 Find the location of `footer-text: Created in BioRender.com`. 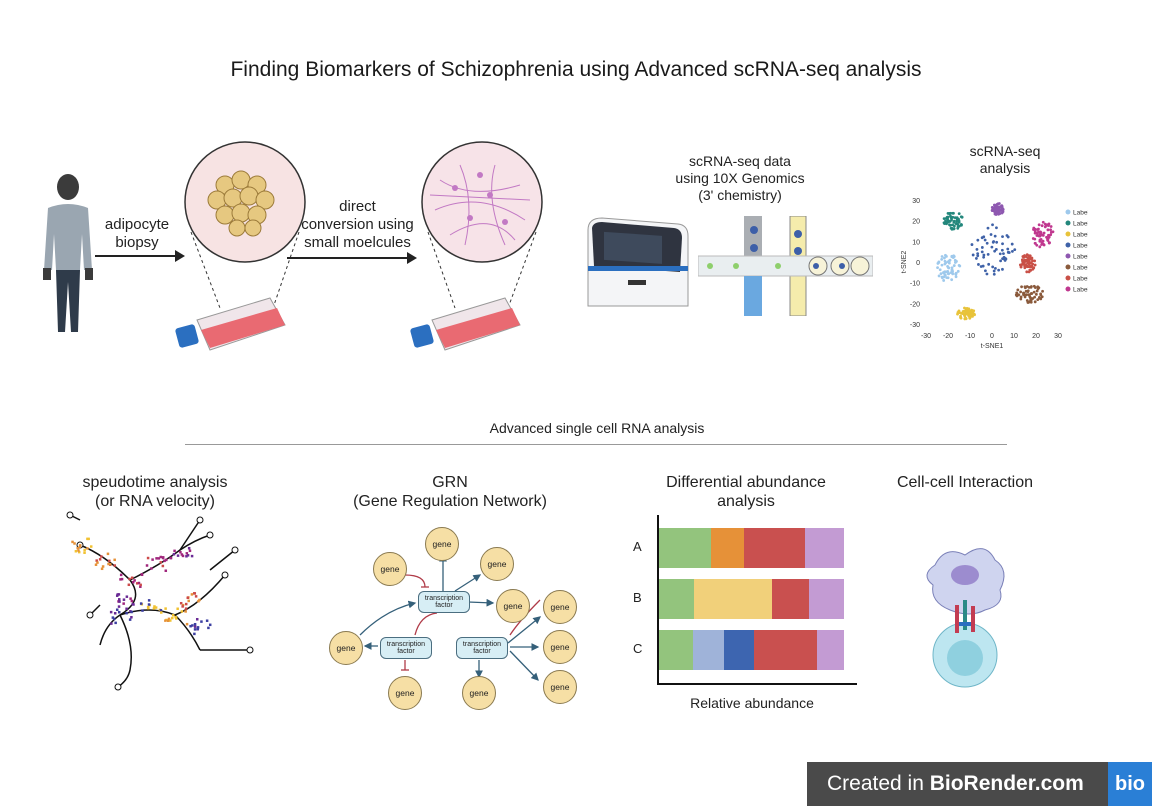

footer-text: Created in BioRender.com is located at coordinates (955, 783).